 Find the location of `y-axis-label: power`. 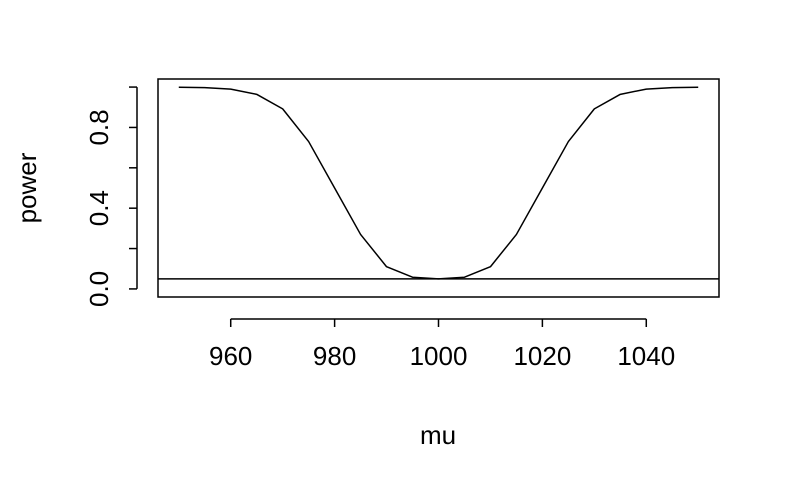

y-axis-label: power is located at coordinates (27, 187).